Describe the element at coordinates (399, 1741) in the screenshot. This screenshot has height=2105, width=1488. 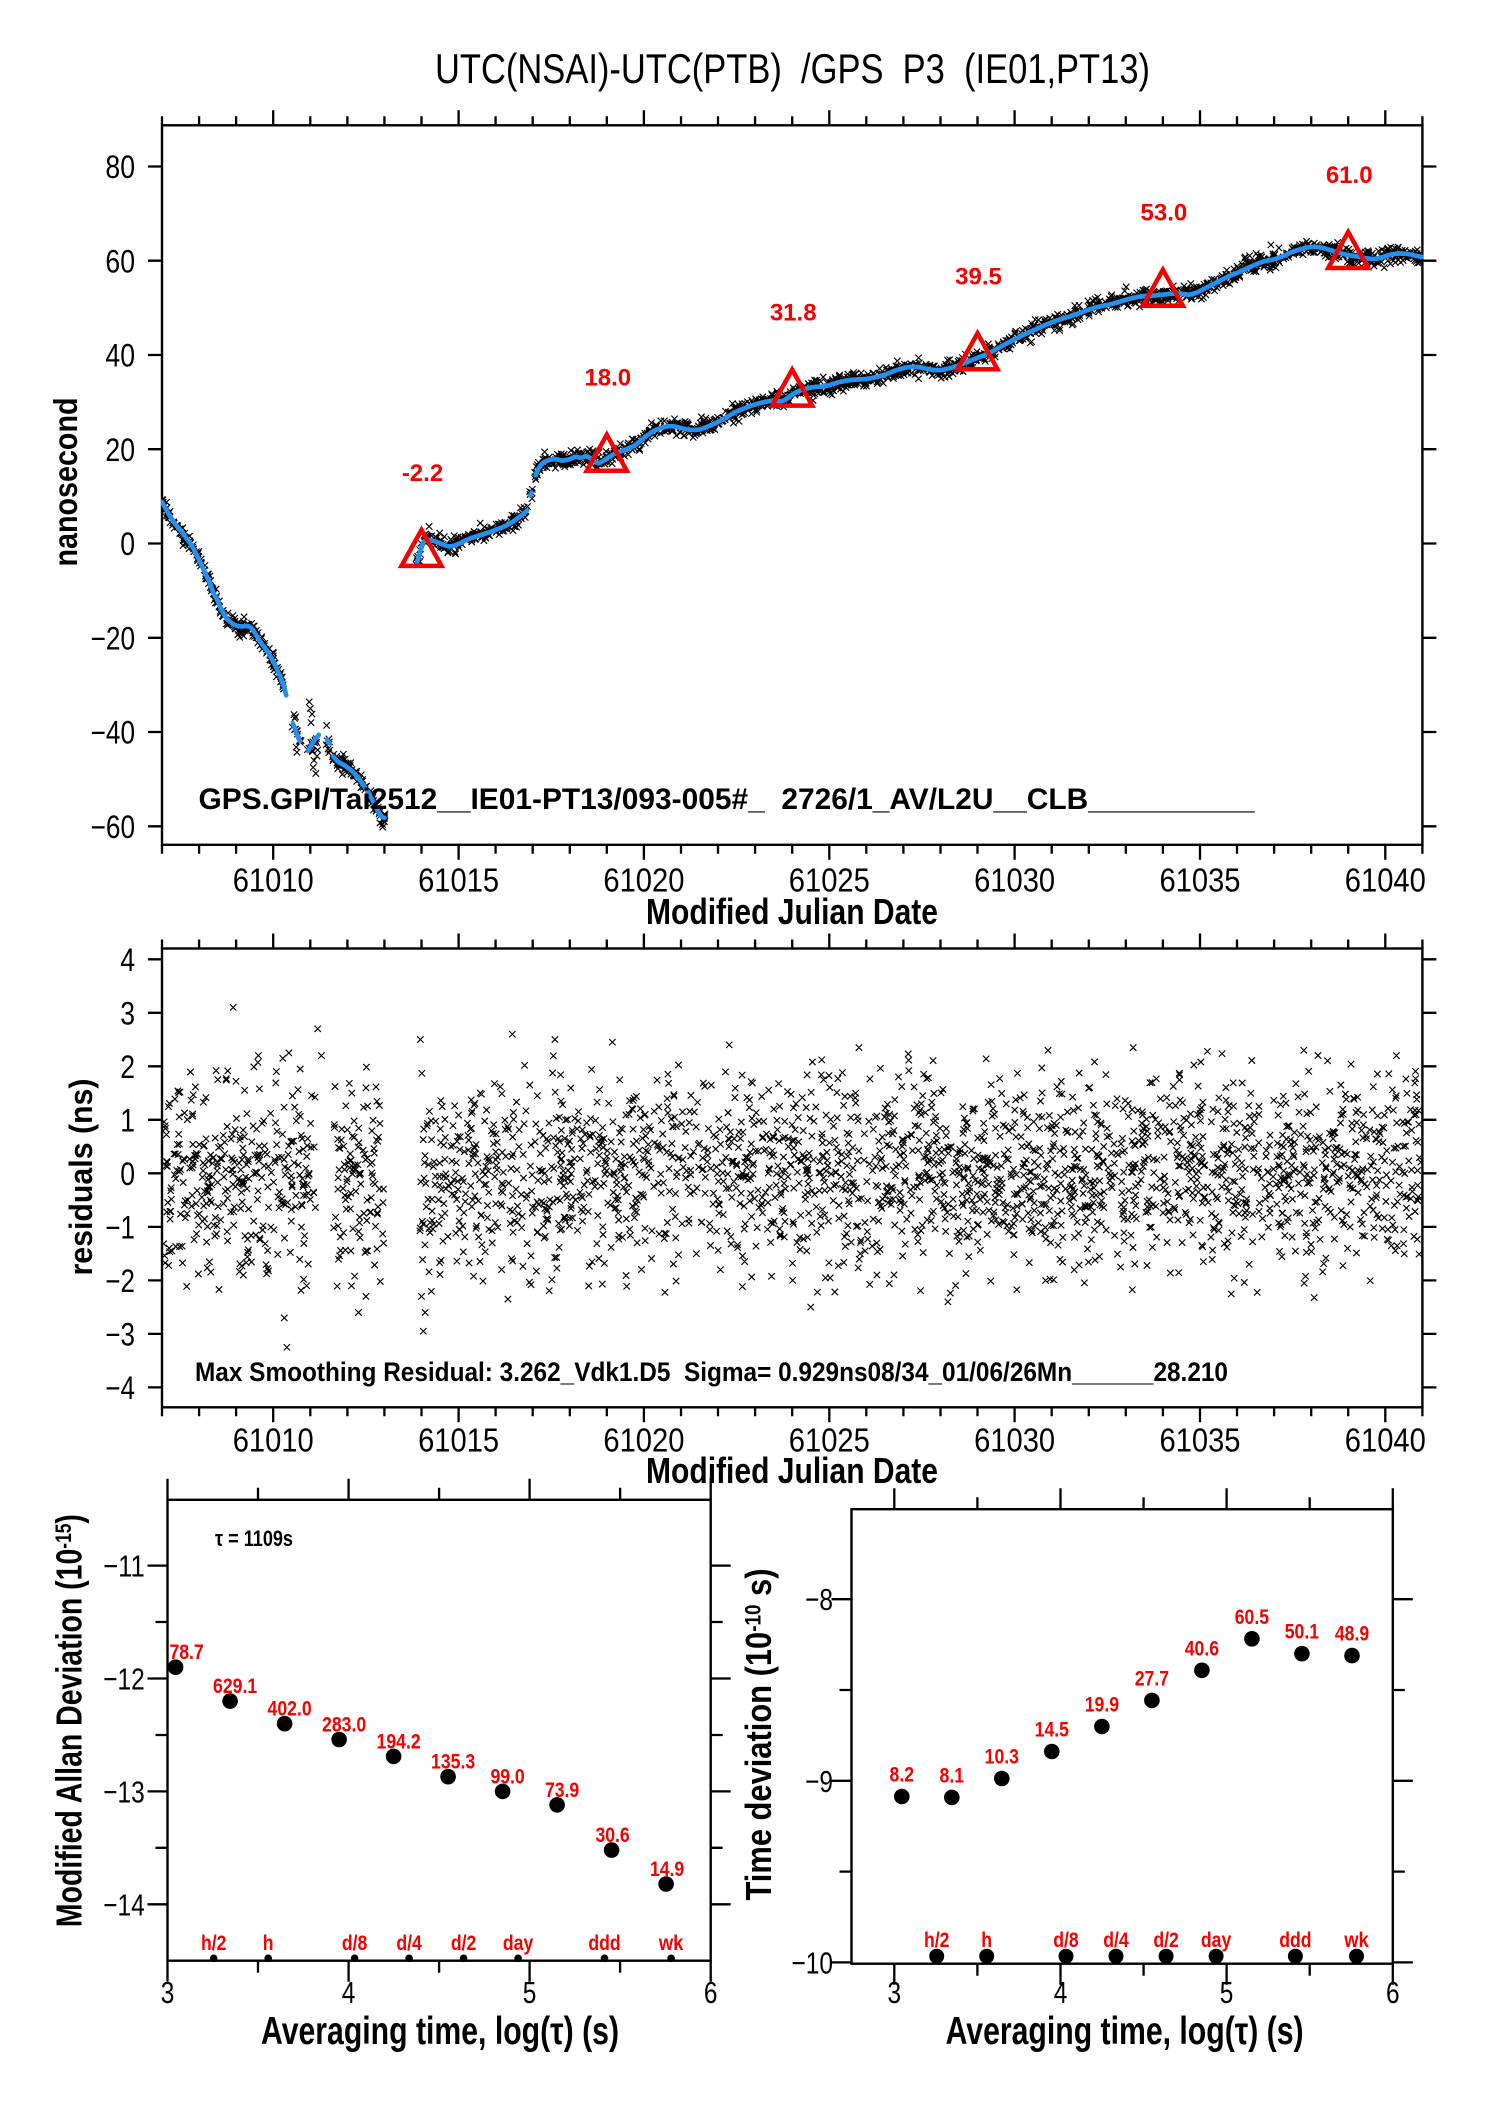
I see `svg-text: 194.2` at that location.